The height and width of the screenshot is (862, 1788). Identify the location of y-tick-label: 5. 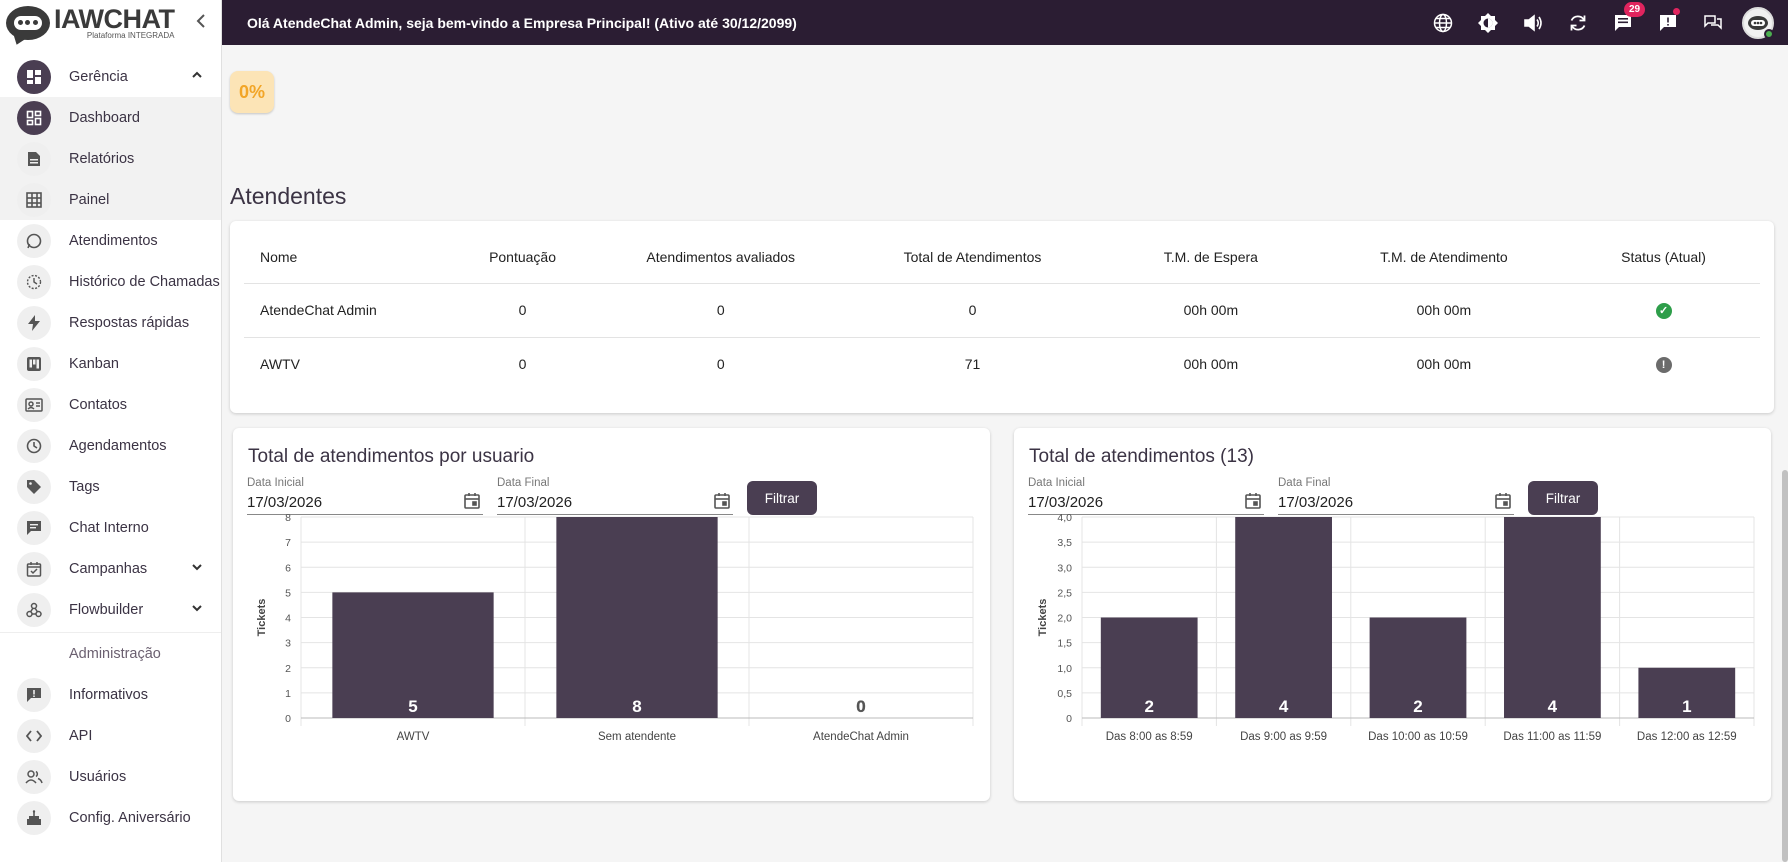
(288, 593).